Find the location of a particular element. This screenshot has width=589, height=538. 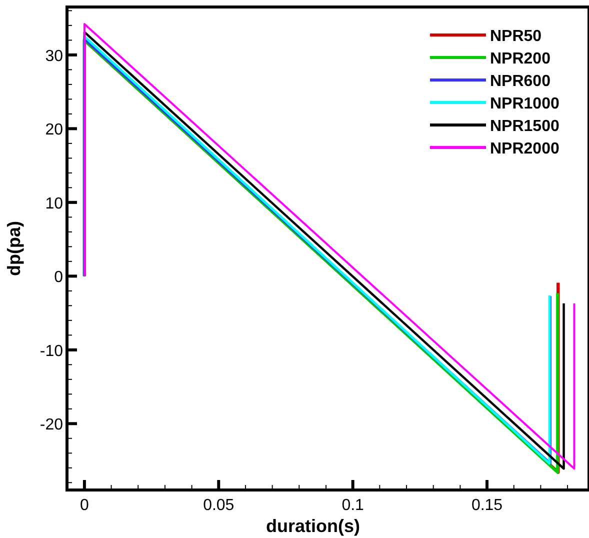

y-tick-label: 20 is located at coordinates (54, 130).